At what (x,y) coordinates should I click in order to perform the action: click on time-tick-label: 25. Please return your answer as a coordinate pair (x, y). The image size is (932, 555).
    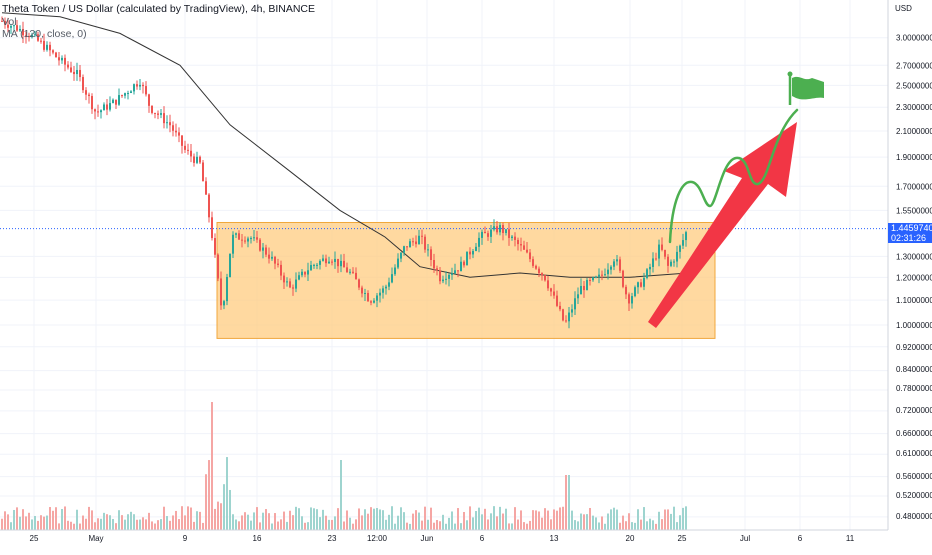
    Looking at the image, I should click on (682, 538).